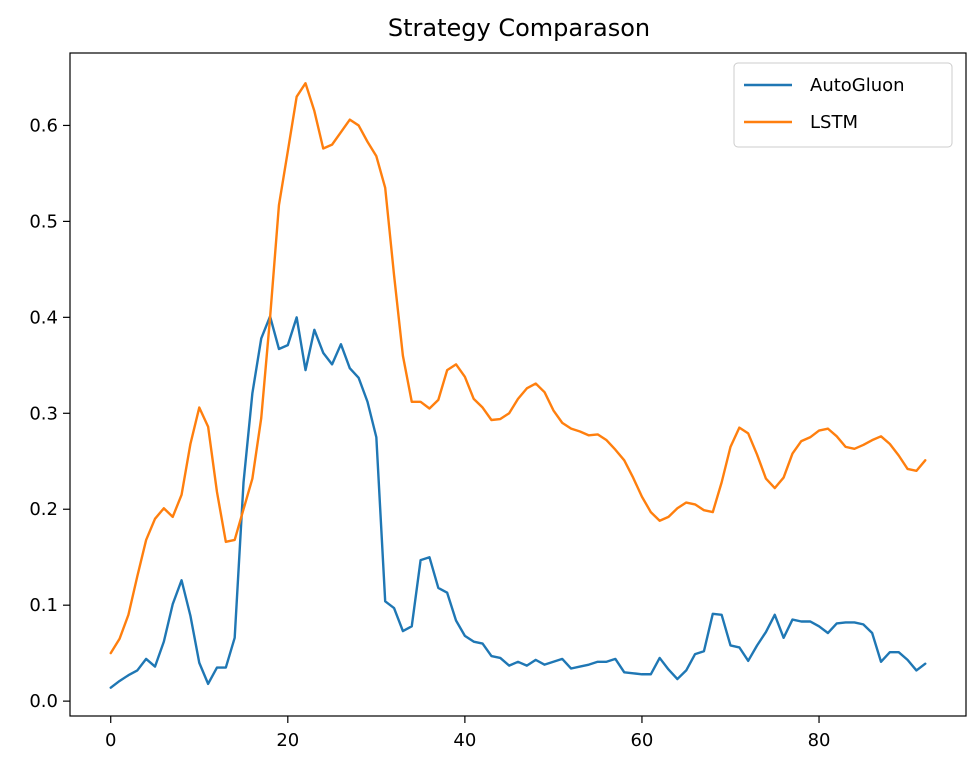 The width and height of the screenshot is (980, 768). What do you see at coordinates (43, 221) in the screenshot?
I see `y-tick-label: 0.5` at bounding box center [43, 221].